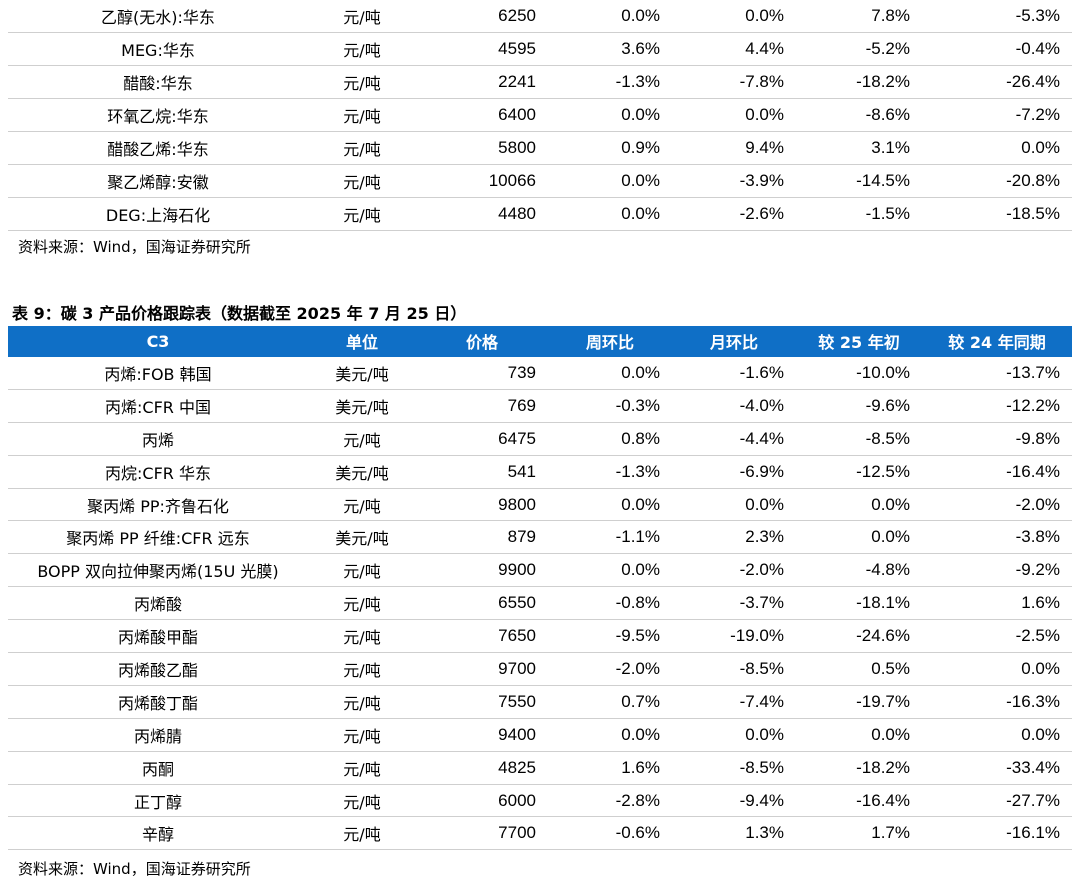 This screenshot has height=883, width=1080. Describe the element at coordinates (997, 833) in the screenshot. I see `cell-yoy-change: -16.1%` at that location.